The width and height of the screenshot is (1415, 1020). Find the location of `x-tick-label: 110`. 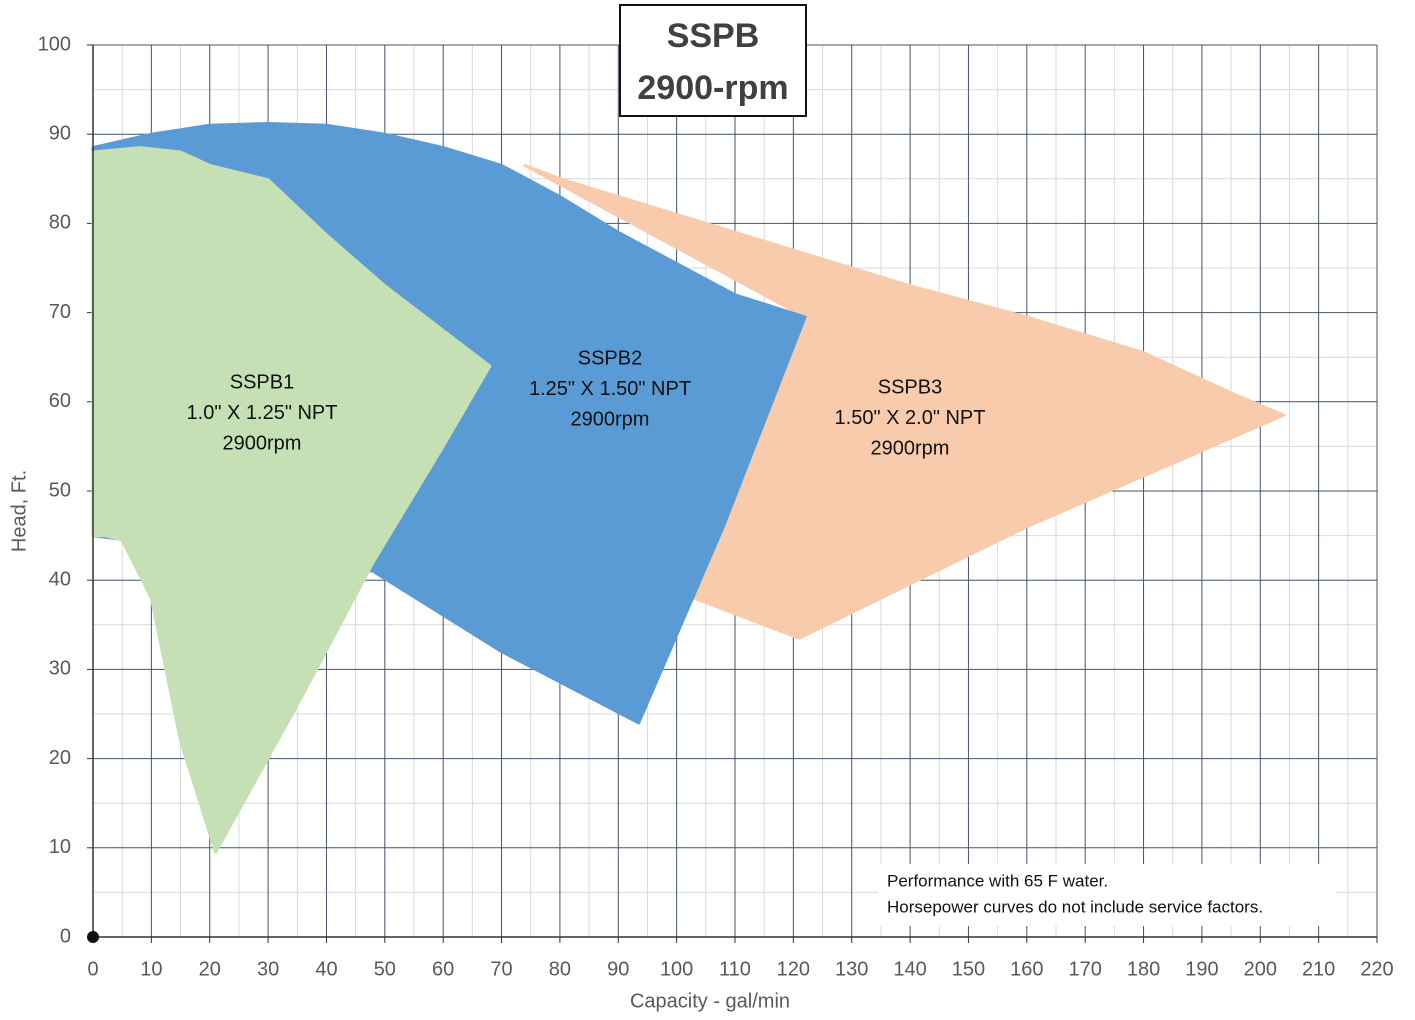

x-tick-label: 110 is located at coordinates (735, 969).